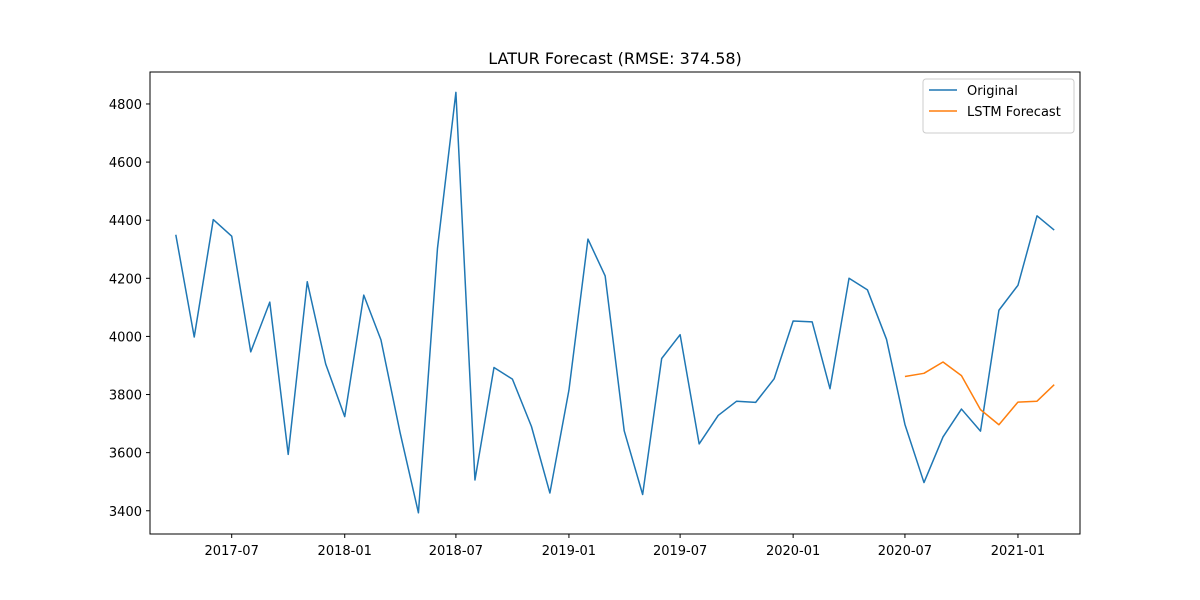 This screenshot has height=600, width=1200. I want to click on y-tick-label: 3800, so click(125, 396).